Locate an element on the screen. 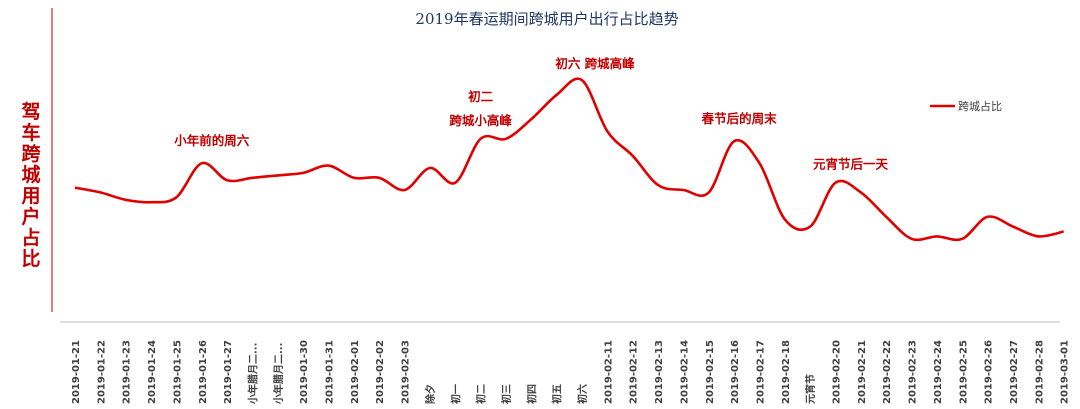 The height and width of the screenshot is (409, 1080). x-tick-label: 2019-02-28 is located at coordinates (1039, 372).